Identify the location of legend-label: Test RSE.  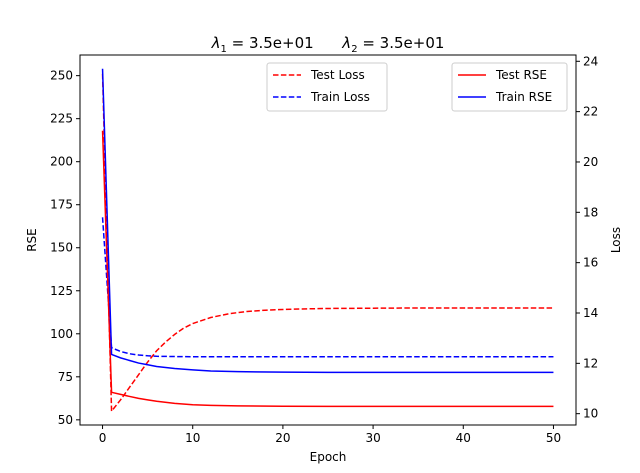
(521, 75).